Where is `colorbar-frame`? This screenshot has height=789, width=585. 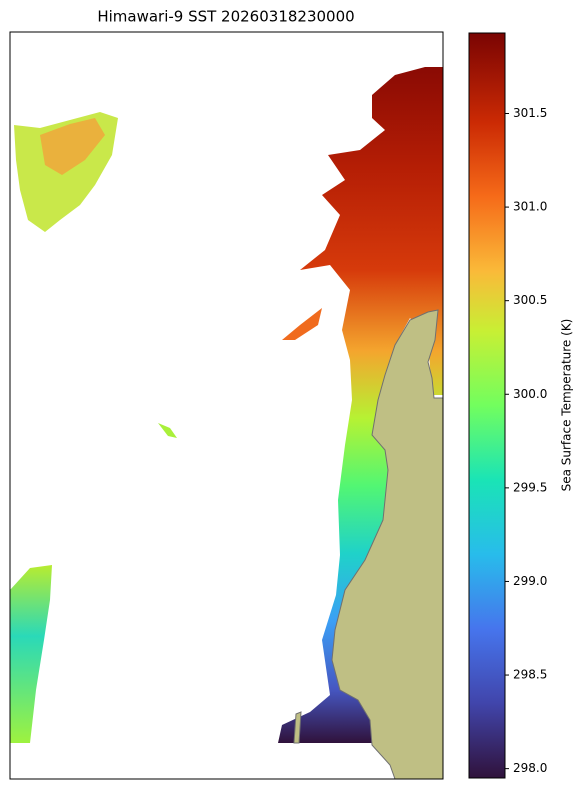 colorbar-frame is located at coordinates (487, 405).